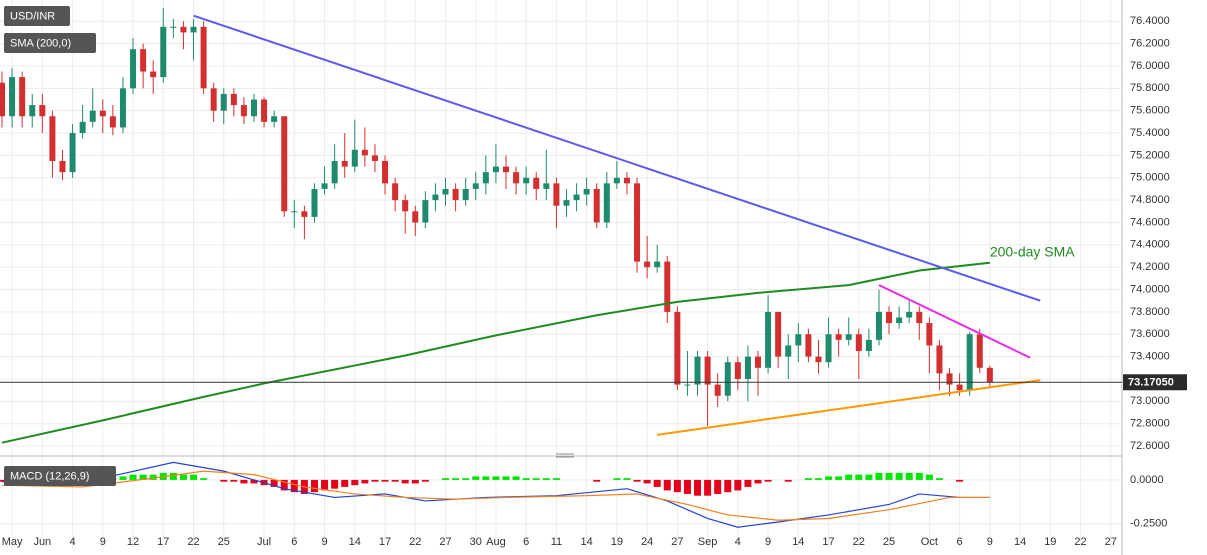 The image size is (1207, 555). What do you see at coordinates (587, 542) in the screenshot?
I see `x-tick-label: 14` at bounding box center [587, 542].